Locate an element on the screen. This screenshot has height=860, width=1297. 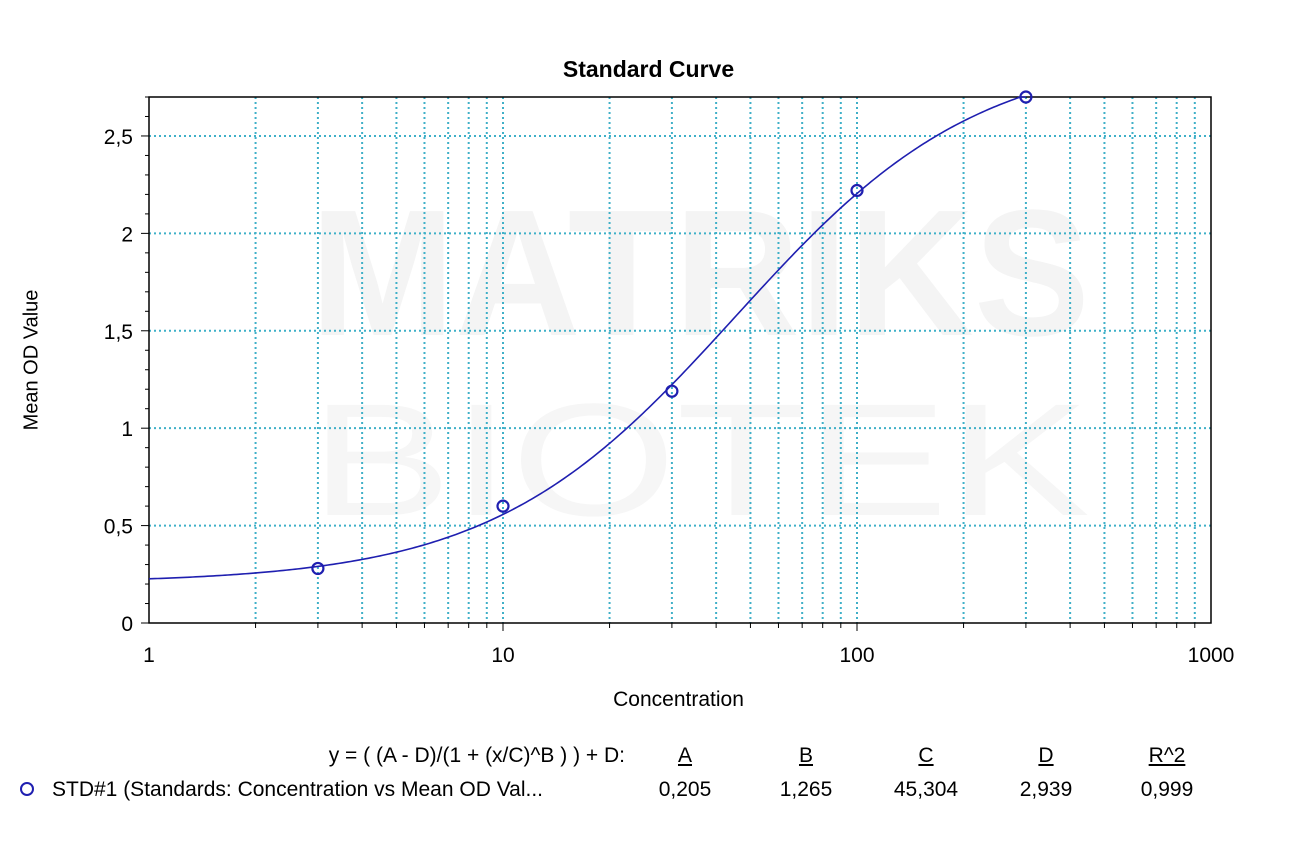
param-value-c: 45,304 is located at coordinates (926, 789).